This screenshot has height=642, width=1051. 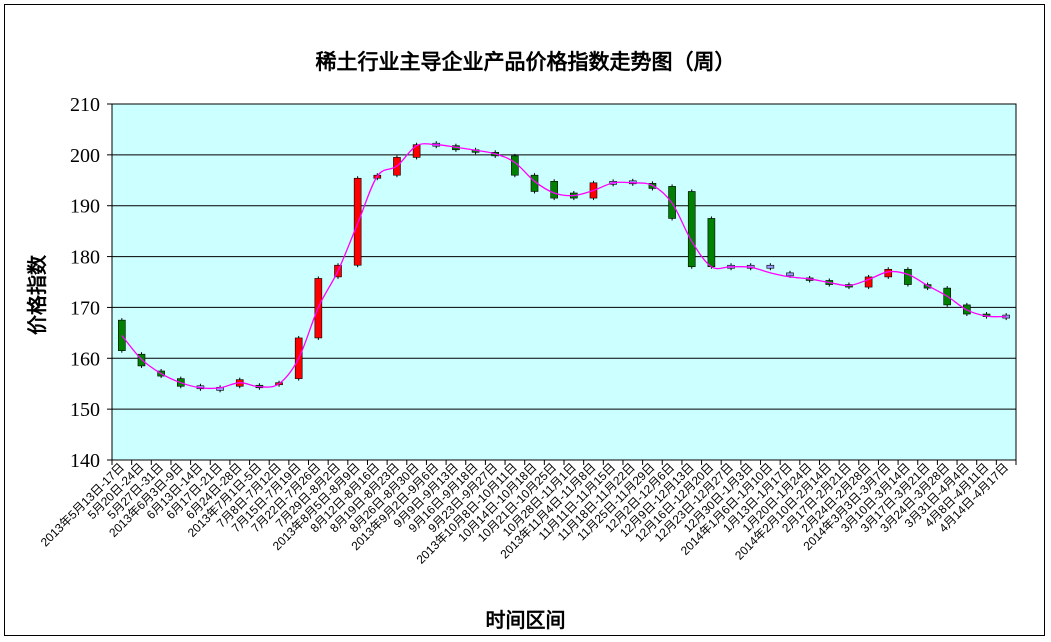 What do you see at coordinates (525, 620) in the screenshot?
I see `x-axis-label: 时间区间` at bounding box center [525, 620].